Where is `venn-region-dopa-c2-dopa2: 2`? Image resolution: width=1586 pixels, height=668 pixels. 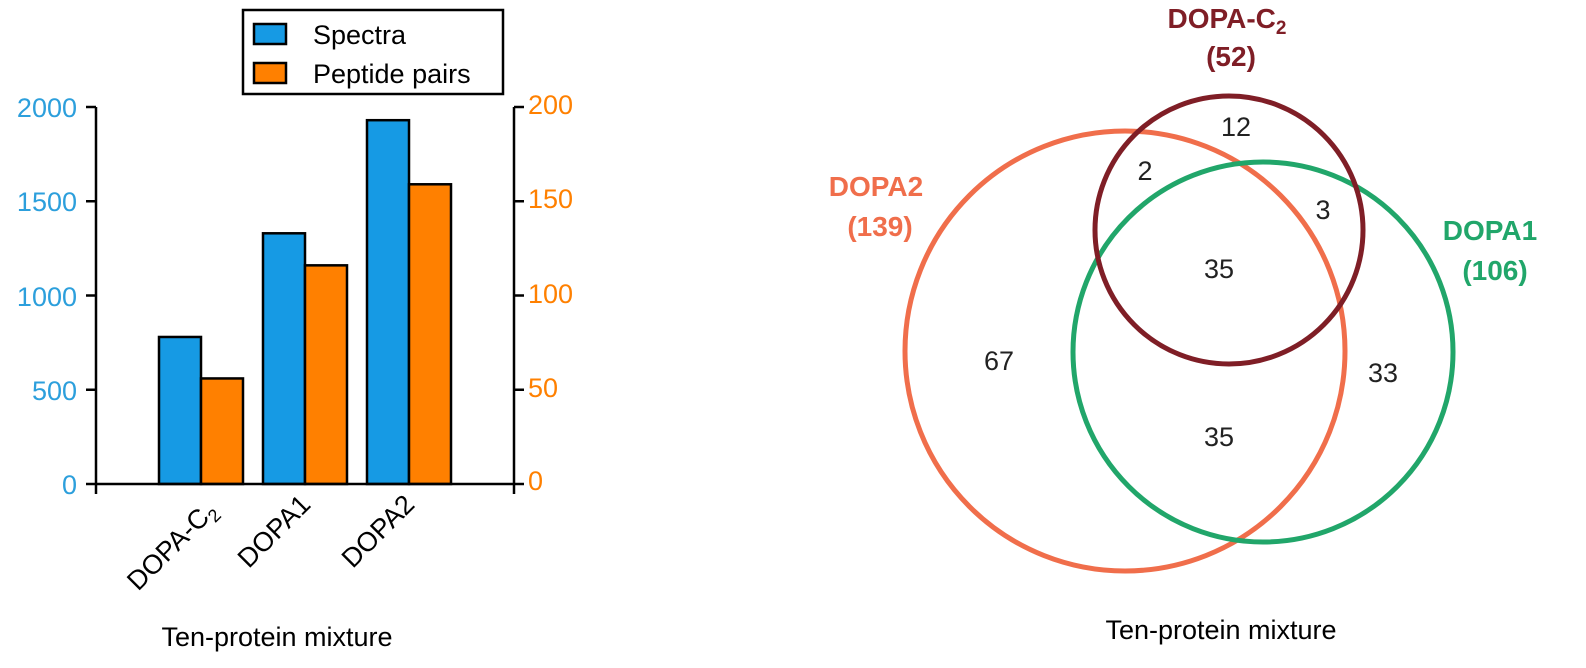
venn-region-dopa-c2-dopa2: 2 is located at coordinates (1144, 171).